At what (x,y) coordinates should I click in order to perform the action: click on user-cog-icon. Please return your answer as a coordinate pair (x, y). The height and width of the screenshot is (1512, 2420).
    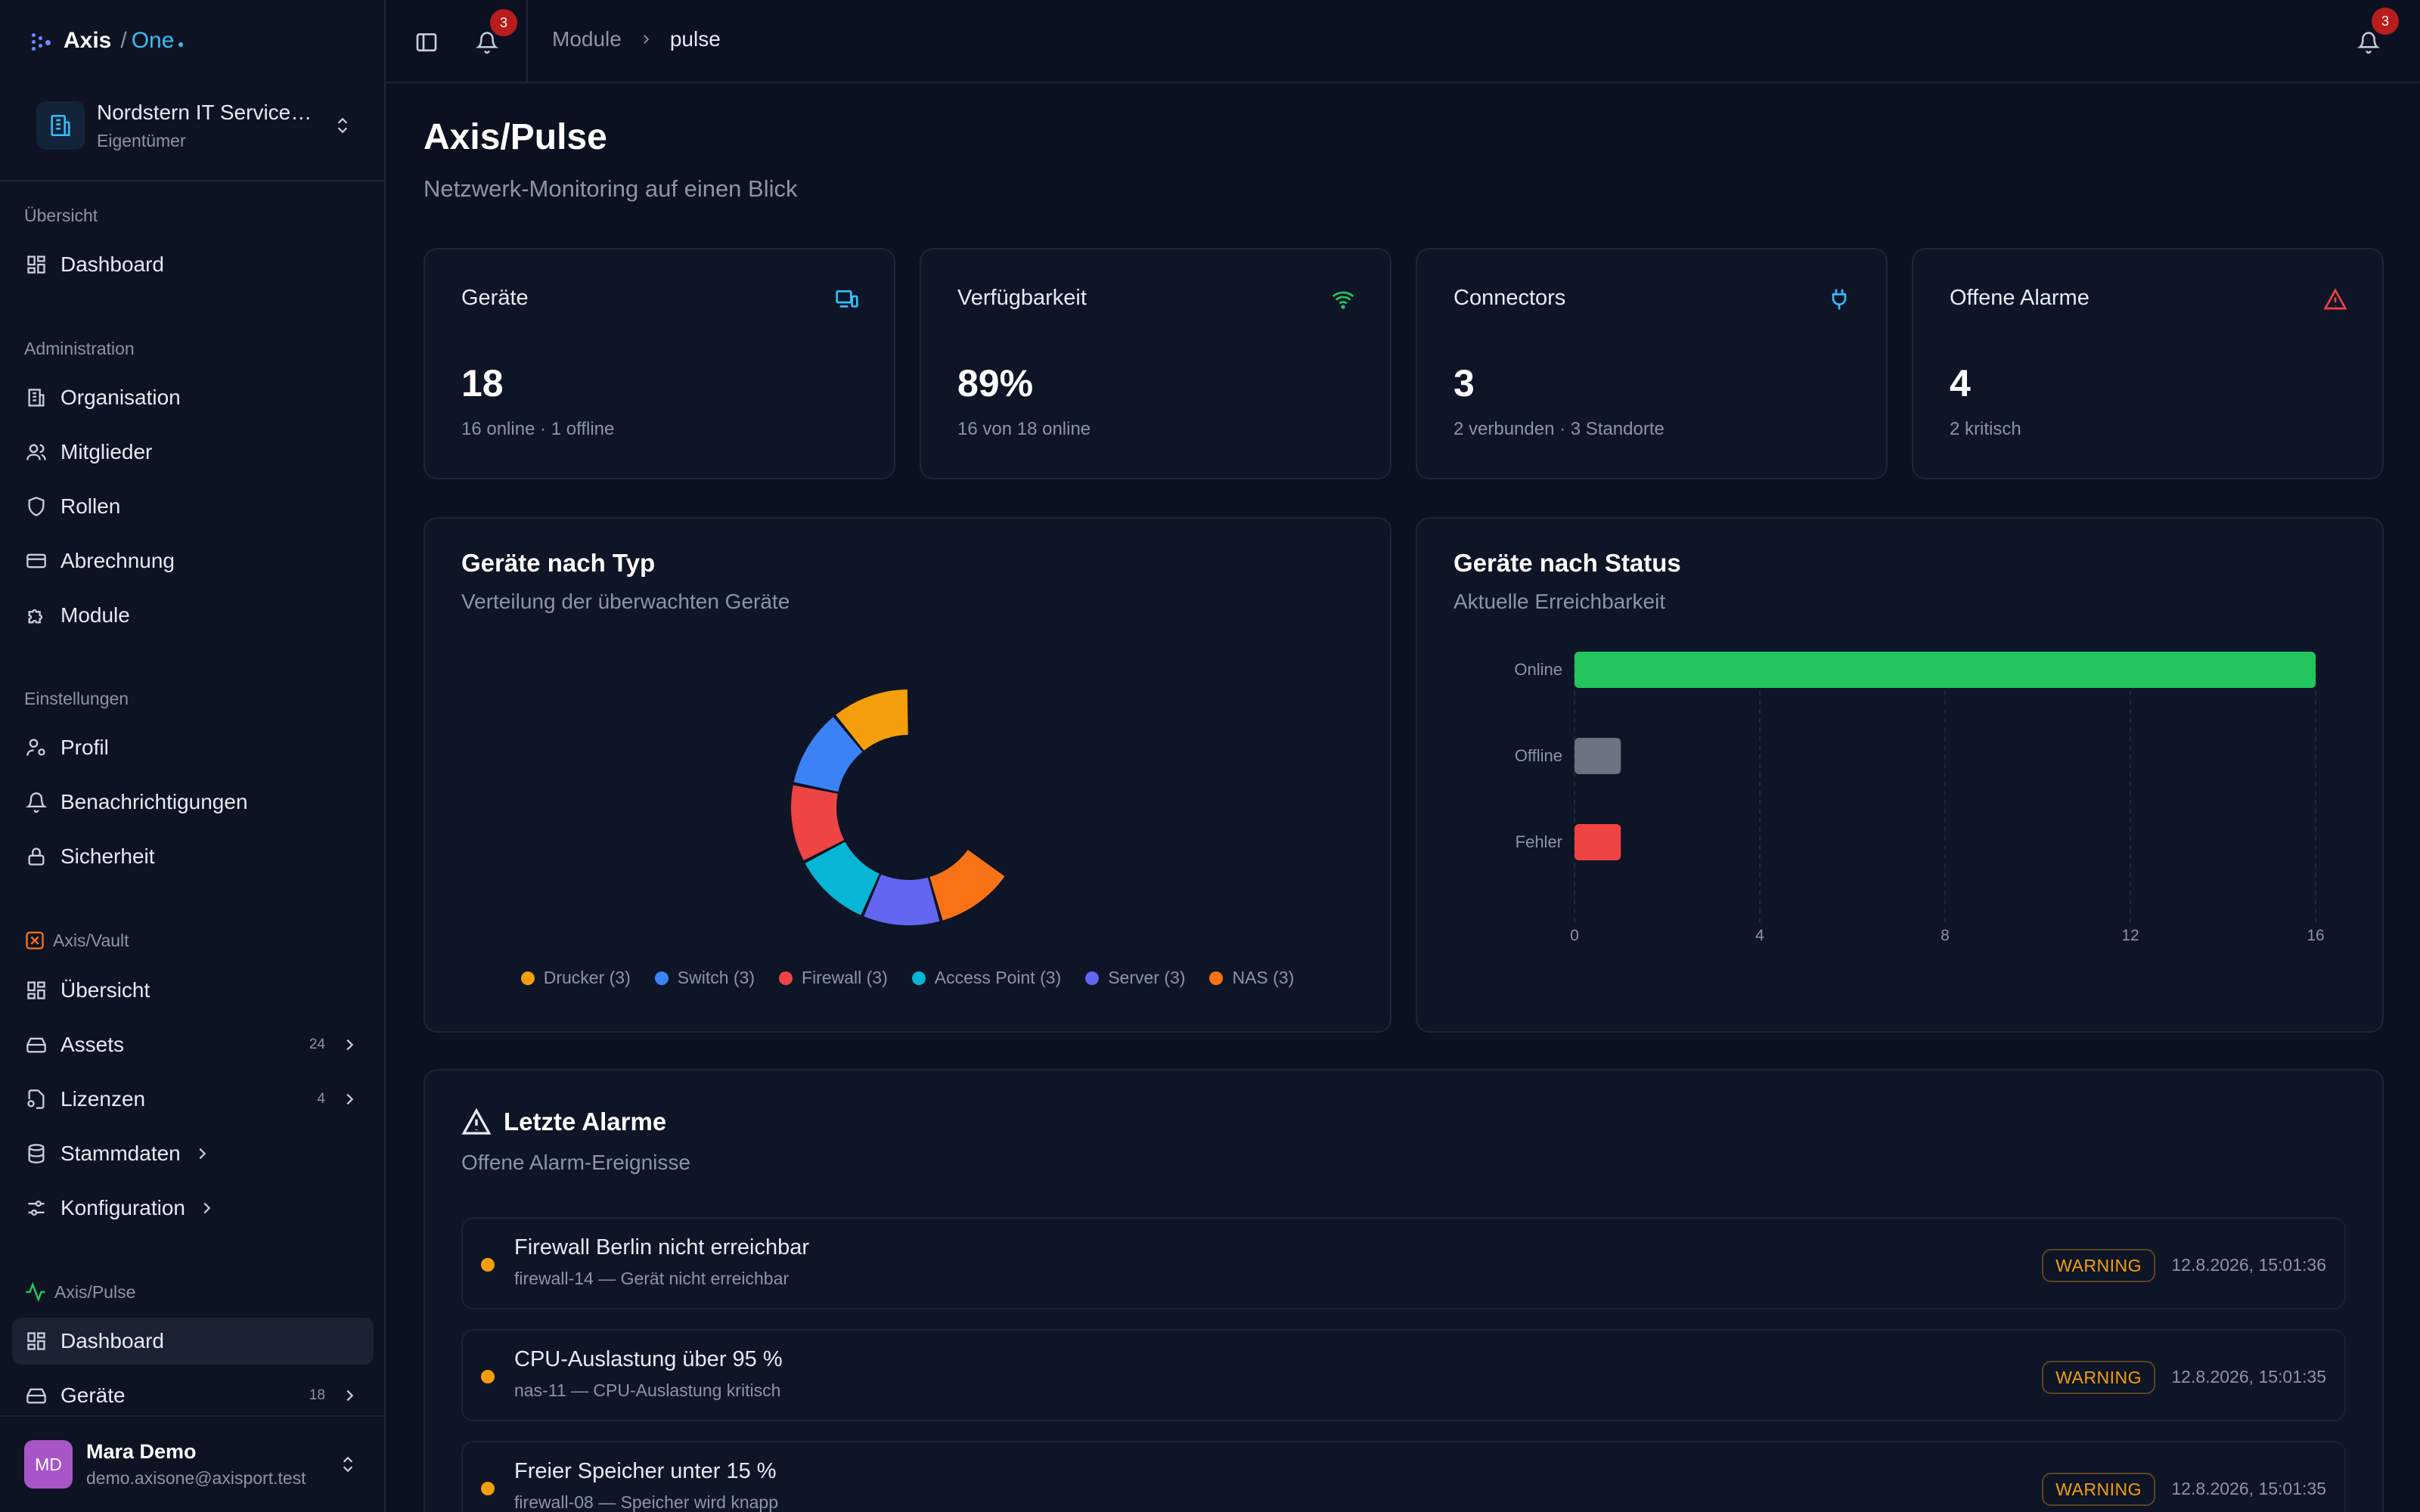
    Looking at the image, I should click on (36, 748).